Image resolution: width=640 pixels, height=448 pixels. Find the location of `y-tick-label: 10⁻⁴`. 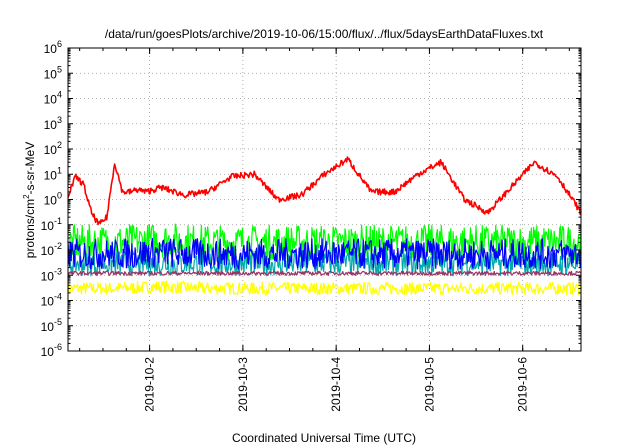

y-tick-label: 10⁻⁴ is located at coordinates (51, 300).